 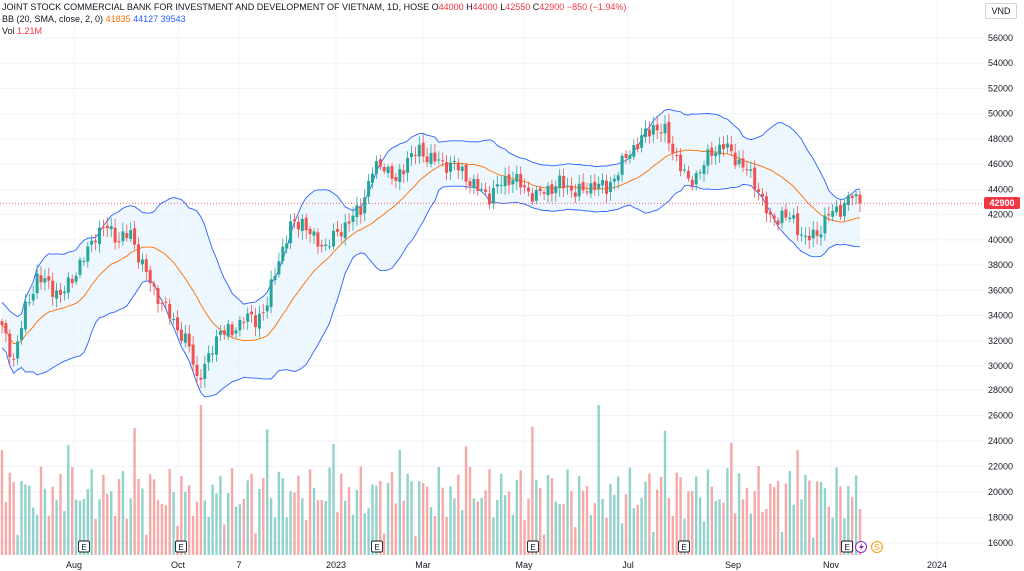 What do you see at coordinates (1000, 316) in the screenshot?
I see `price-tick-label: 34000` at bounding box center [1000, 316].